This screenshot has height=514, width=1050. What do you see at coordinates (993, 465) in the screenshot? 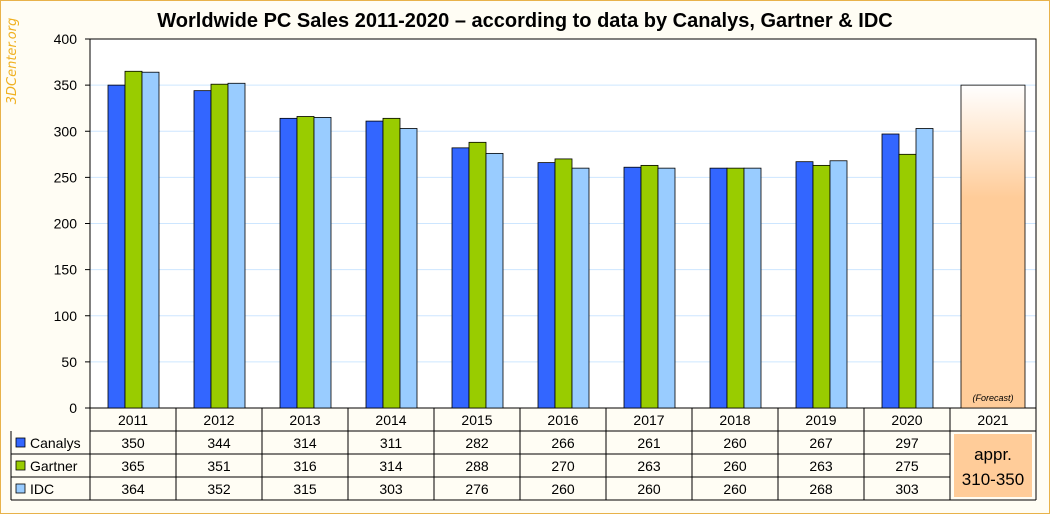
I see `forecast-cell` at bounding box center [993, 465].